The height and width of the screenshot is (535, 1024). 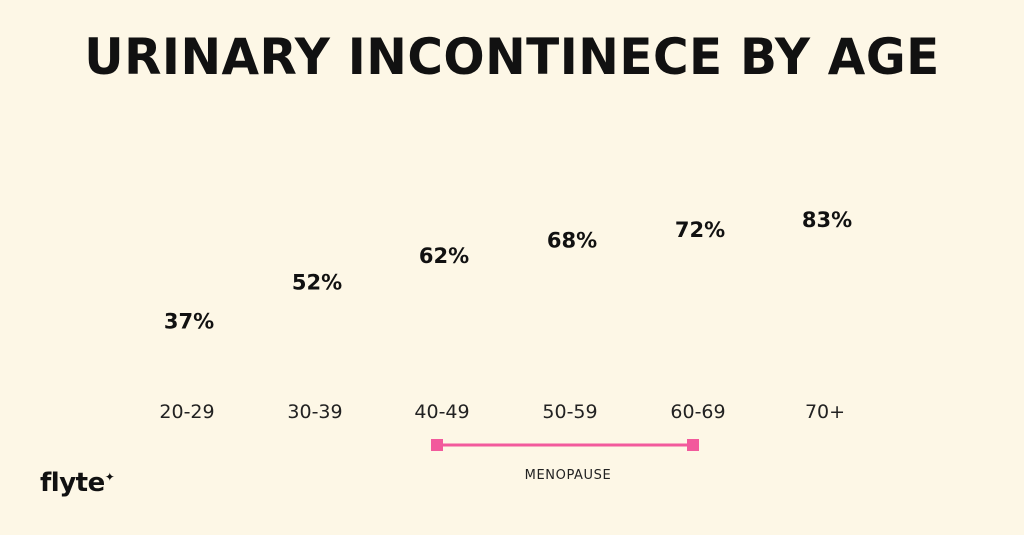 I want to click on flyte-logo: flyte✦, so click(x=77, y=483).